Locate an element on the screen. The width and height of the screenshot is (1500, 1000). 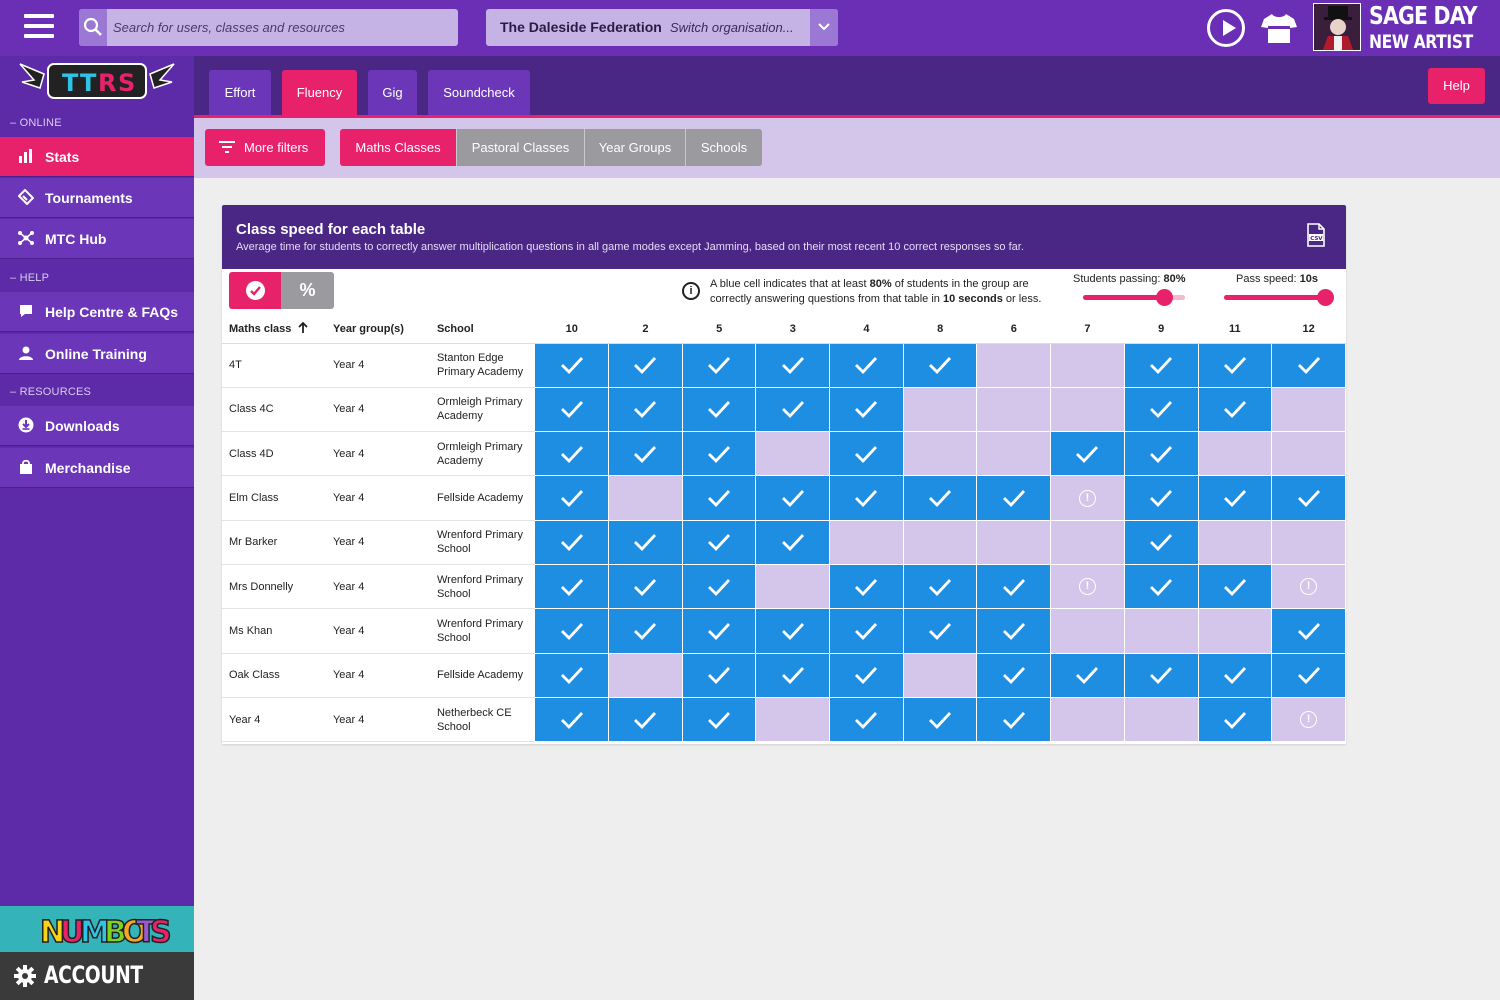
cell-maths-class: 4T is located at coordinates (274, 365).